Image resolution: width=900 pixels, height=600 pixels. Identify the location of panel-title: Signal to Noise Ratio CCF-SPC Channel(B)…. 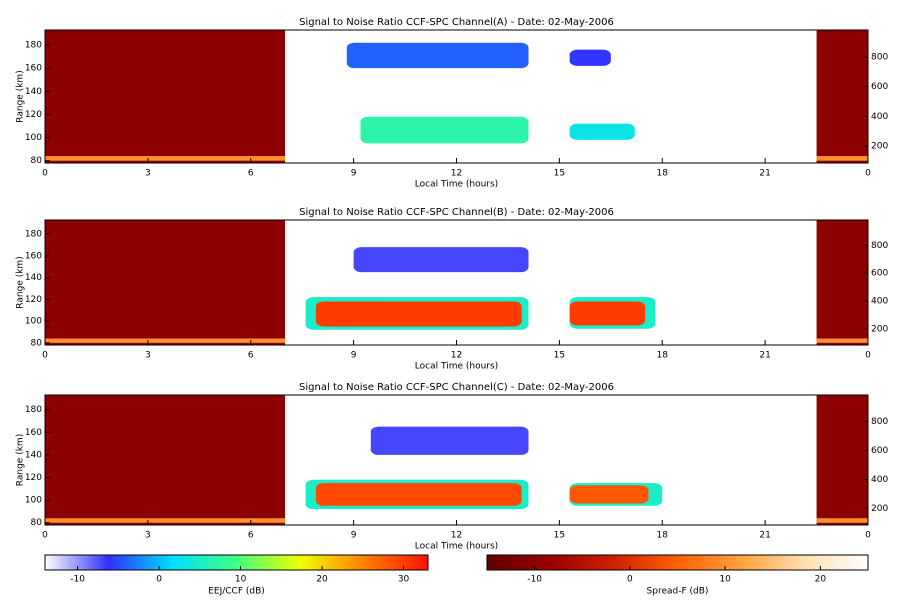
(456, 212).